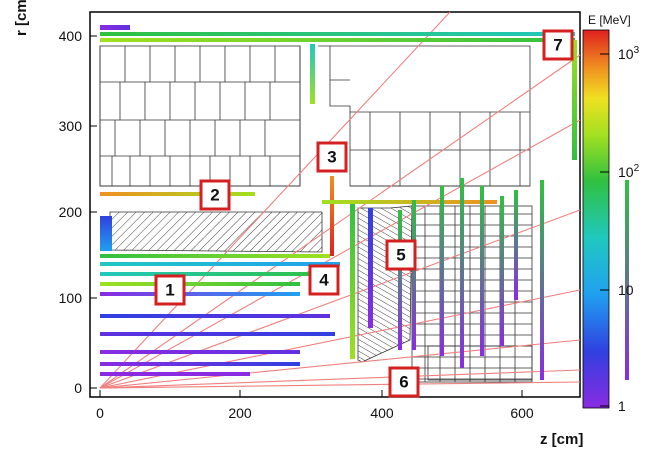 The image size is (652, 450). I want to click on marker-label: 7, so click(557, 45).